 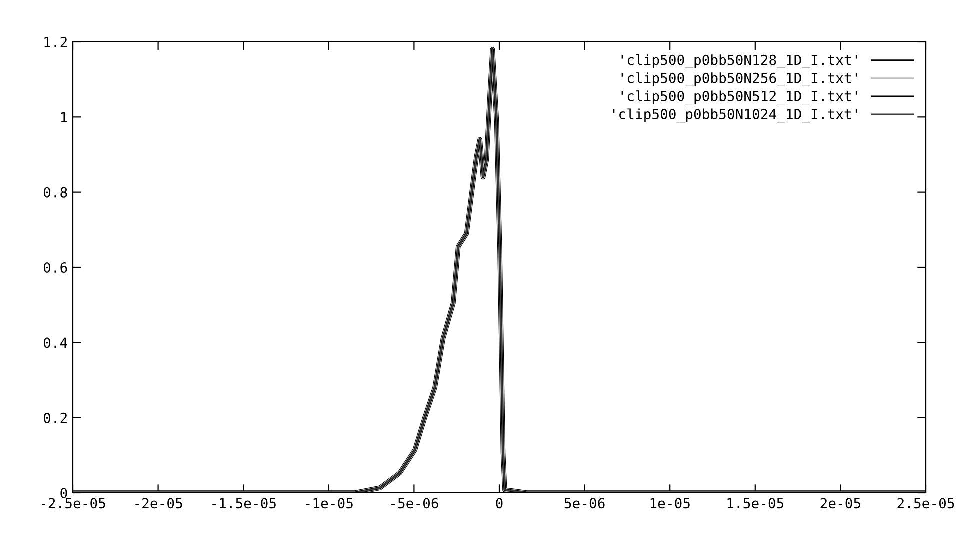 What do you see at coordinates (926, 503) in the screenshot?
I see `x-tick-label: 2.5e-05` at bounding box center [926, 503].